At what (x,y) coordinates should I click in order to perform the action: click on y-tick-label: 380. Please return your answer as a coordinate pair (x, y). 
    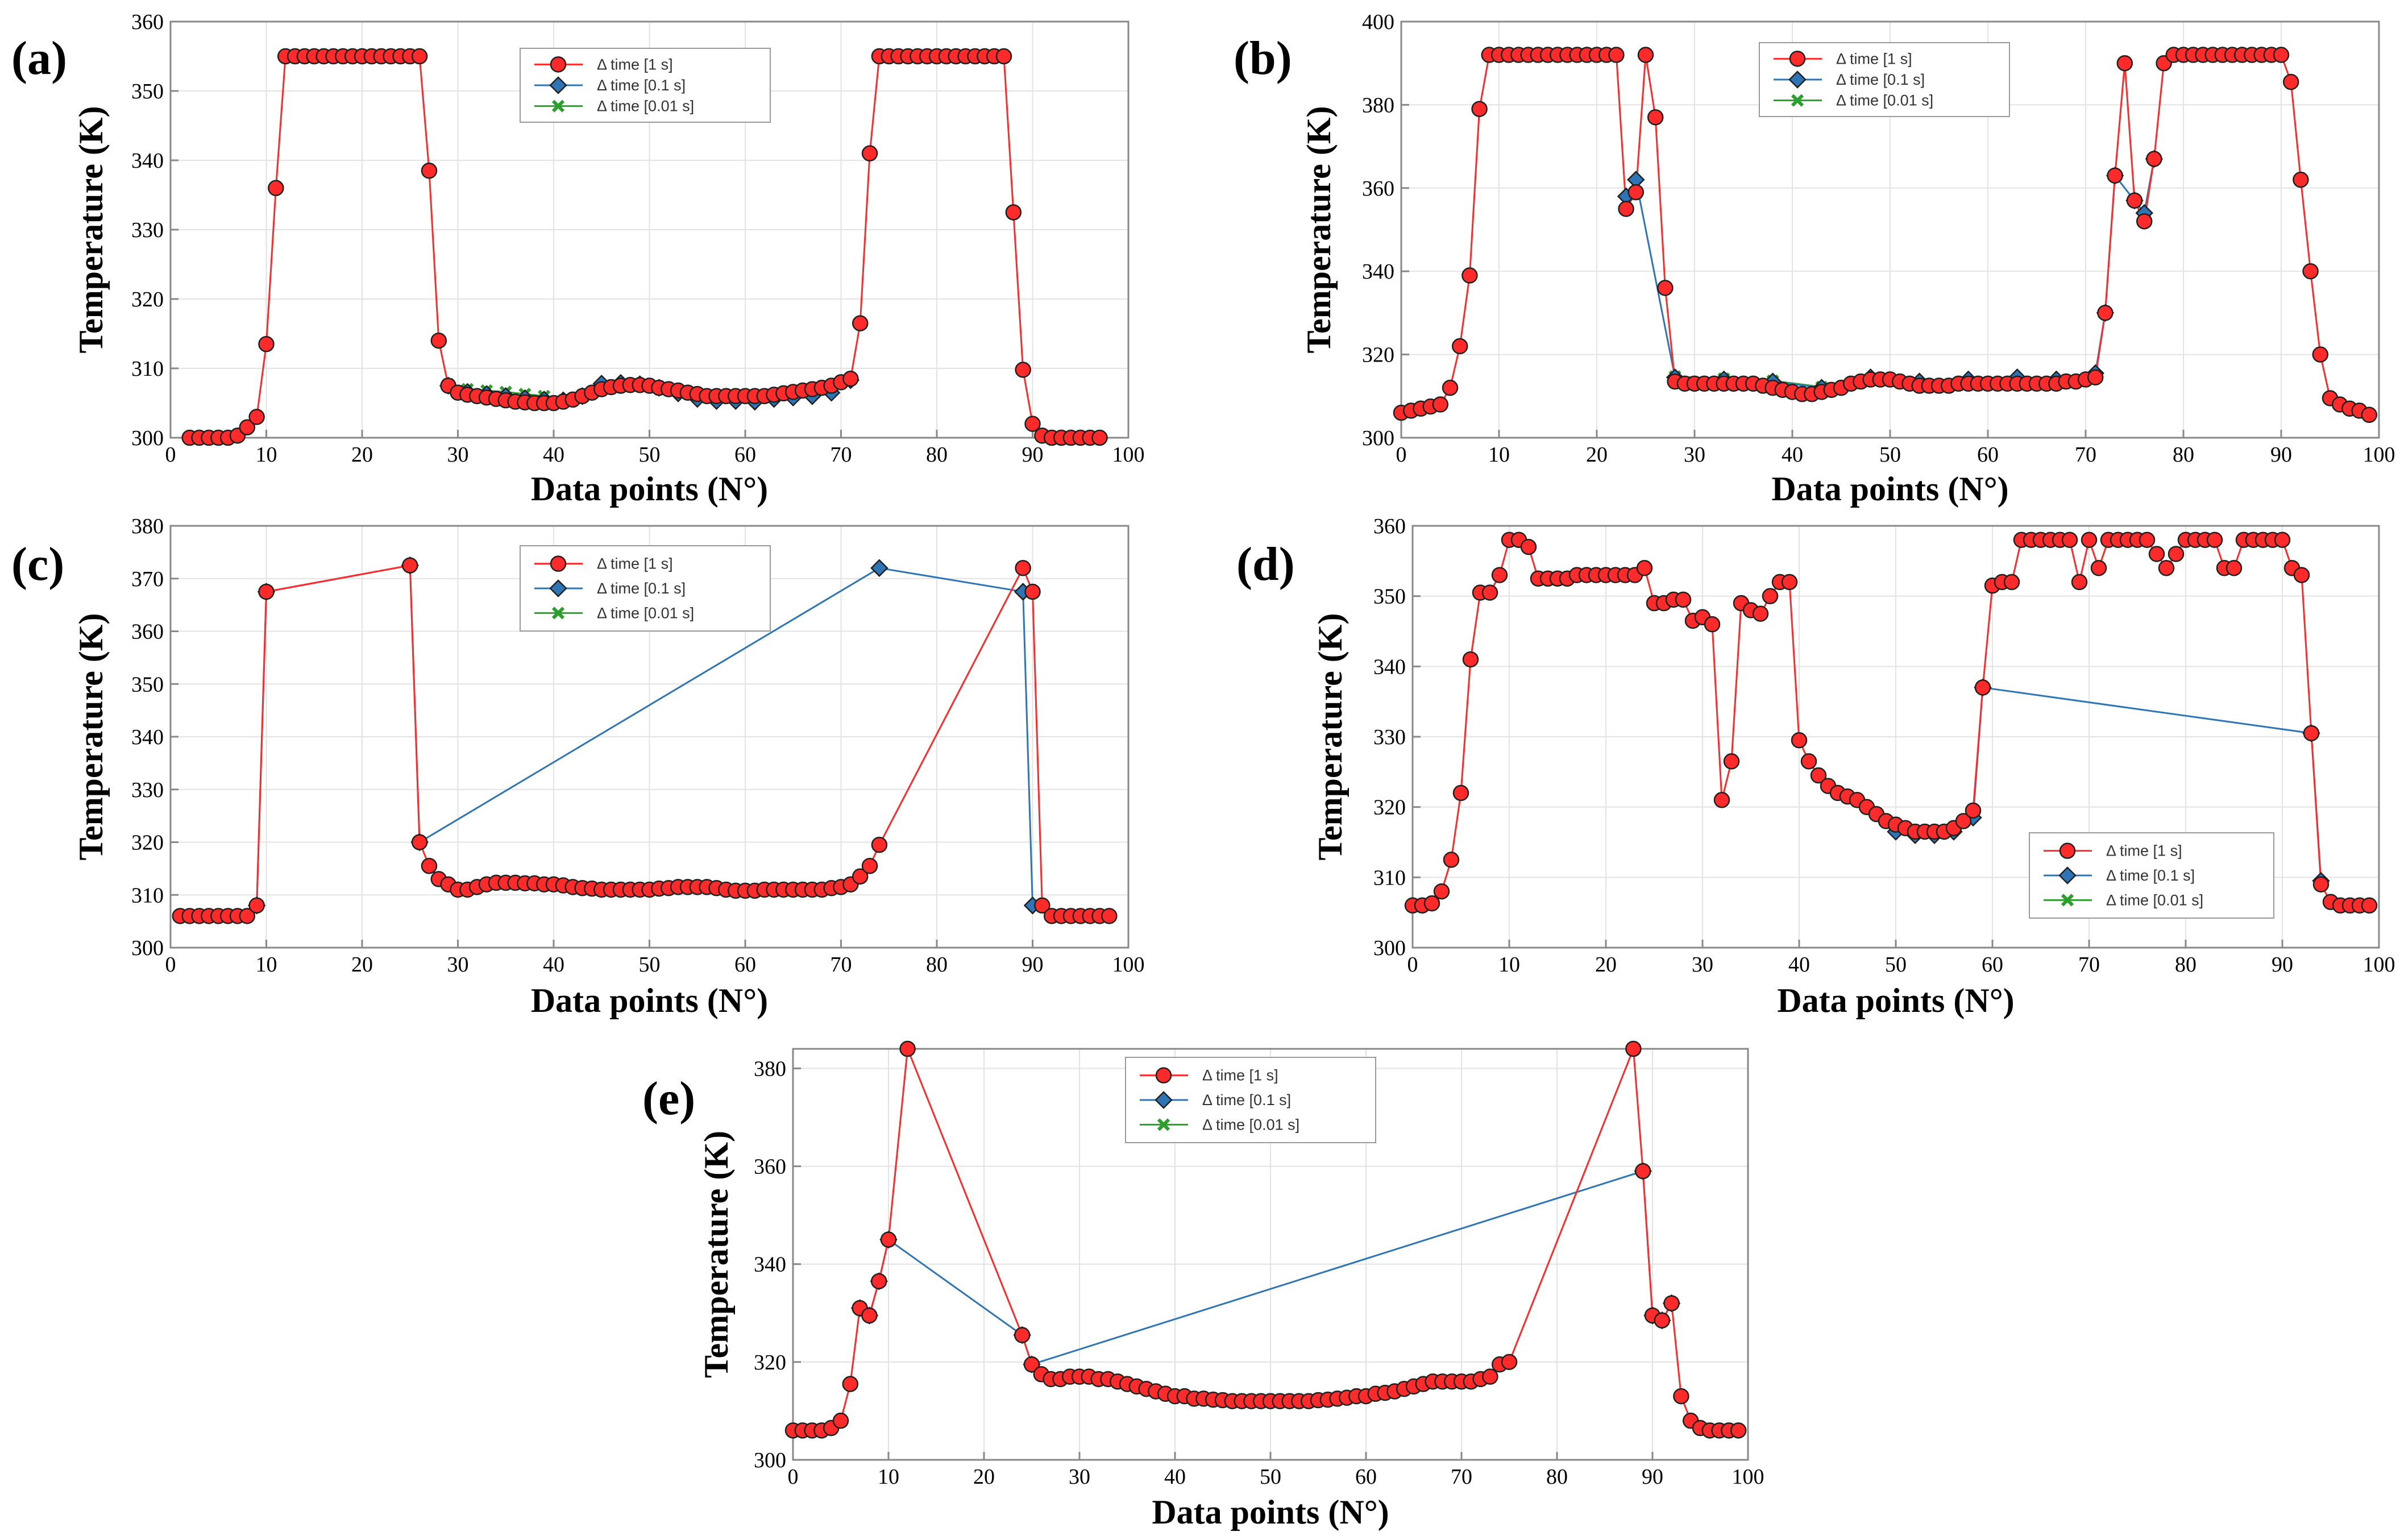
    Looking at the image, I should click on (1378, 105).